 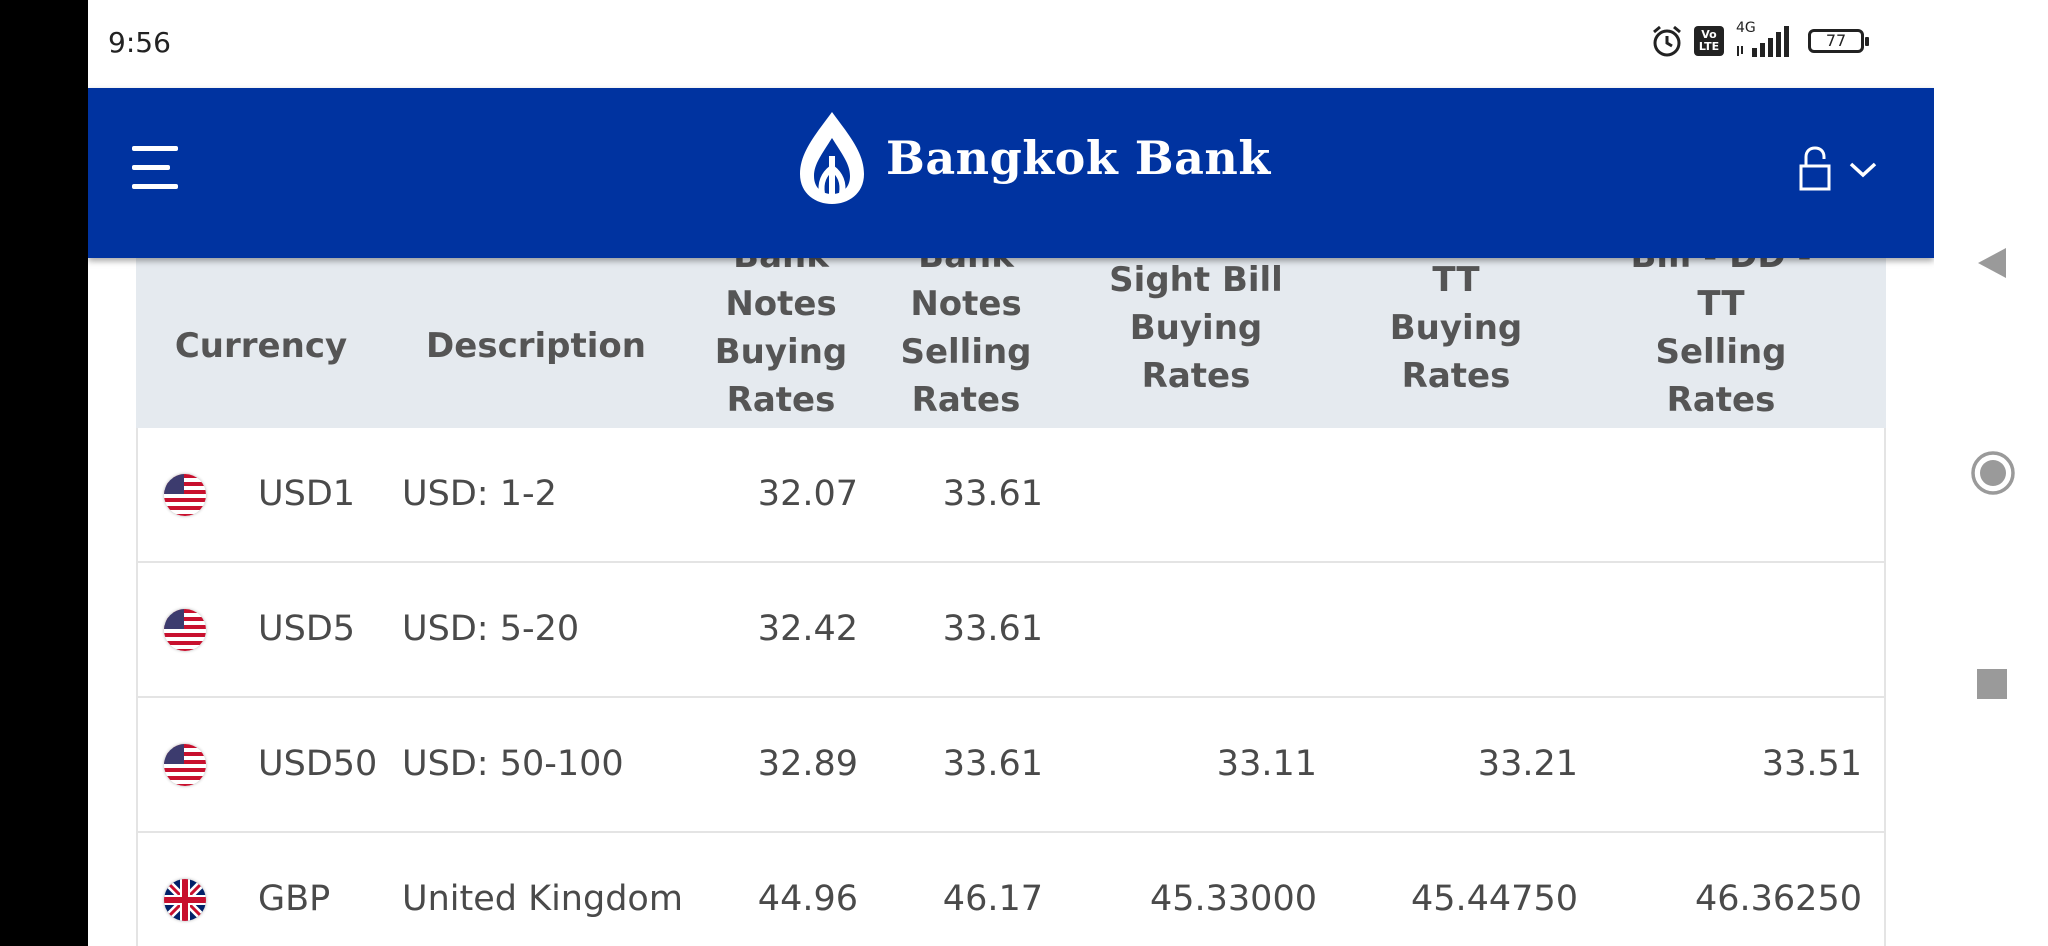 I want to click on tt-selling-rate: 33.51, so click(x=1811, y=764).